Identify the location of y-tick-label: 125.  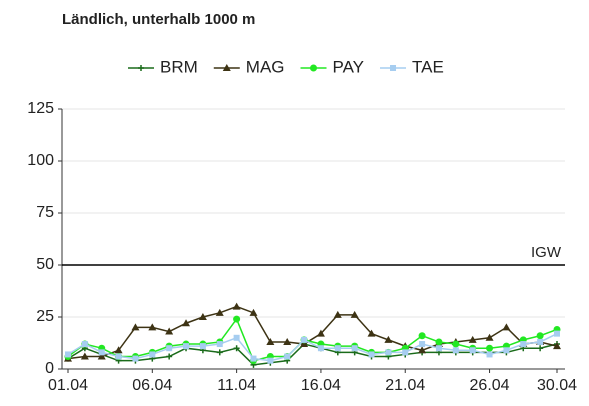
(40, 108).